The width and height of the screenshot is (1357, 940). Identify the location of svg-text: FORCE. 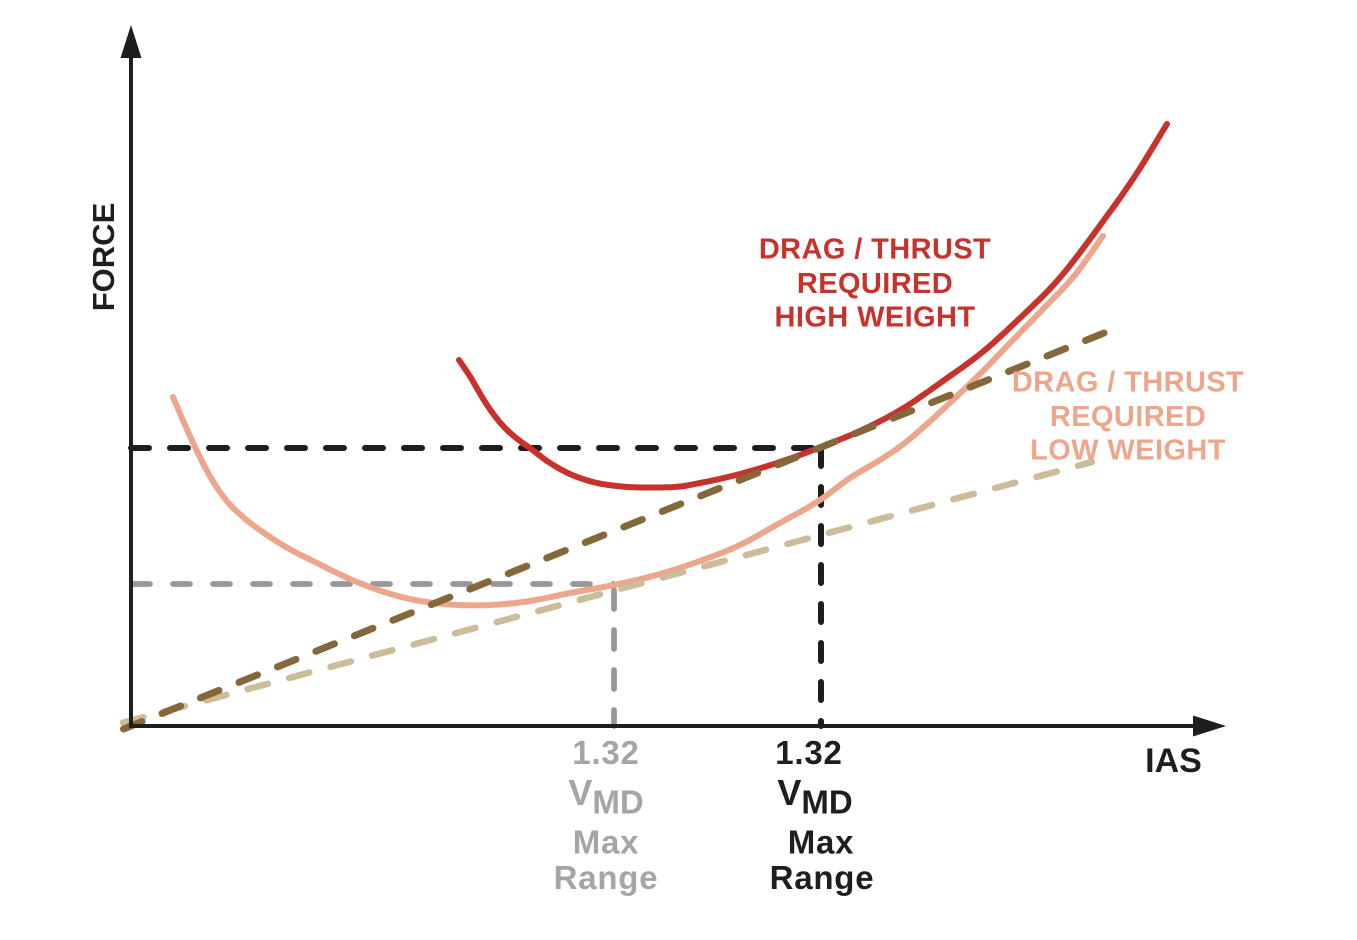
(103, 257).